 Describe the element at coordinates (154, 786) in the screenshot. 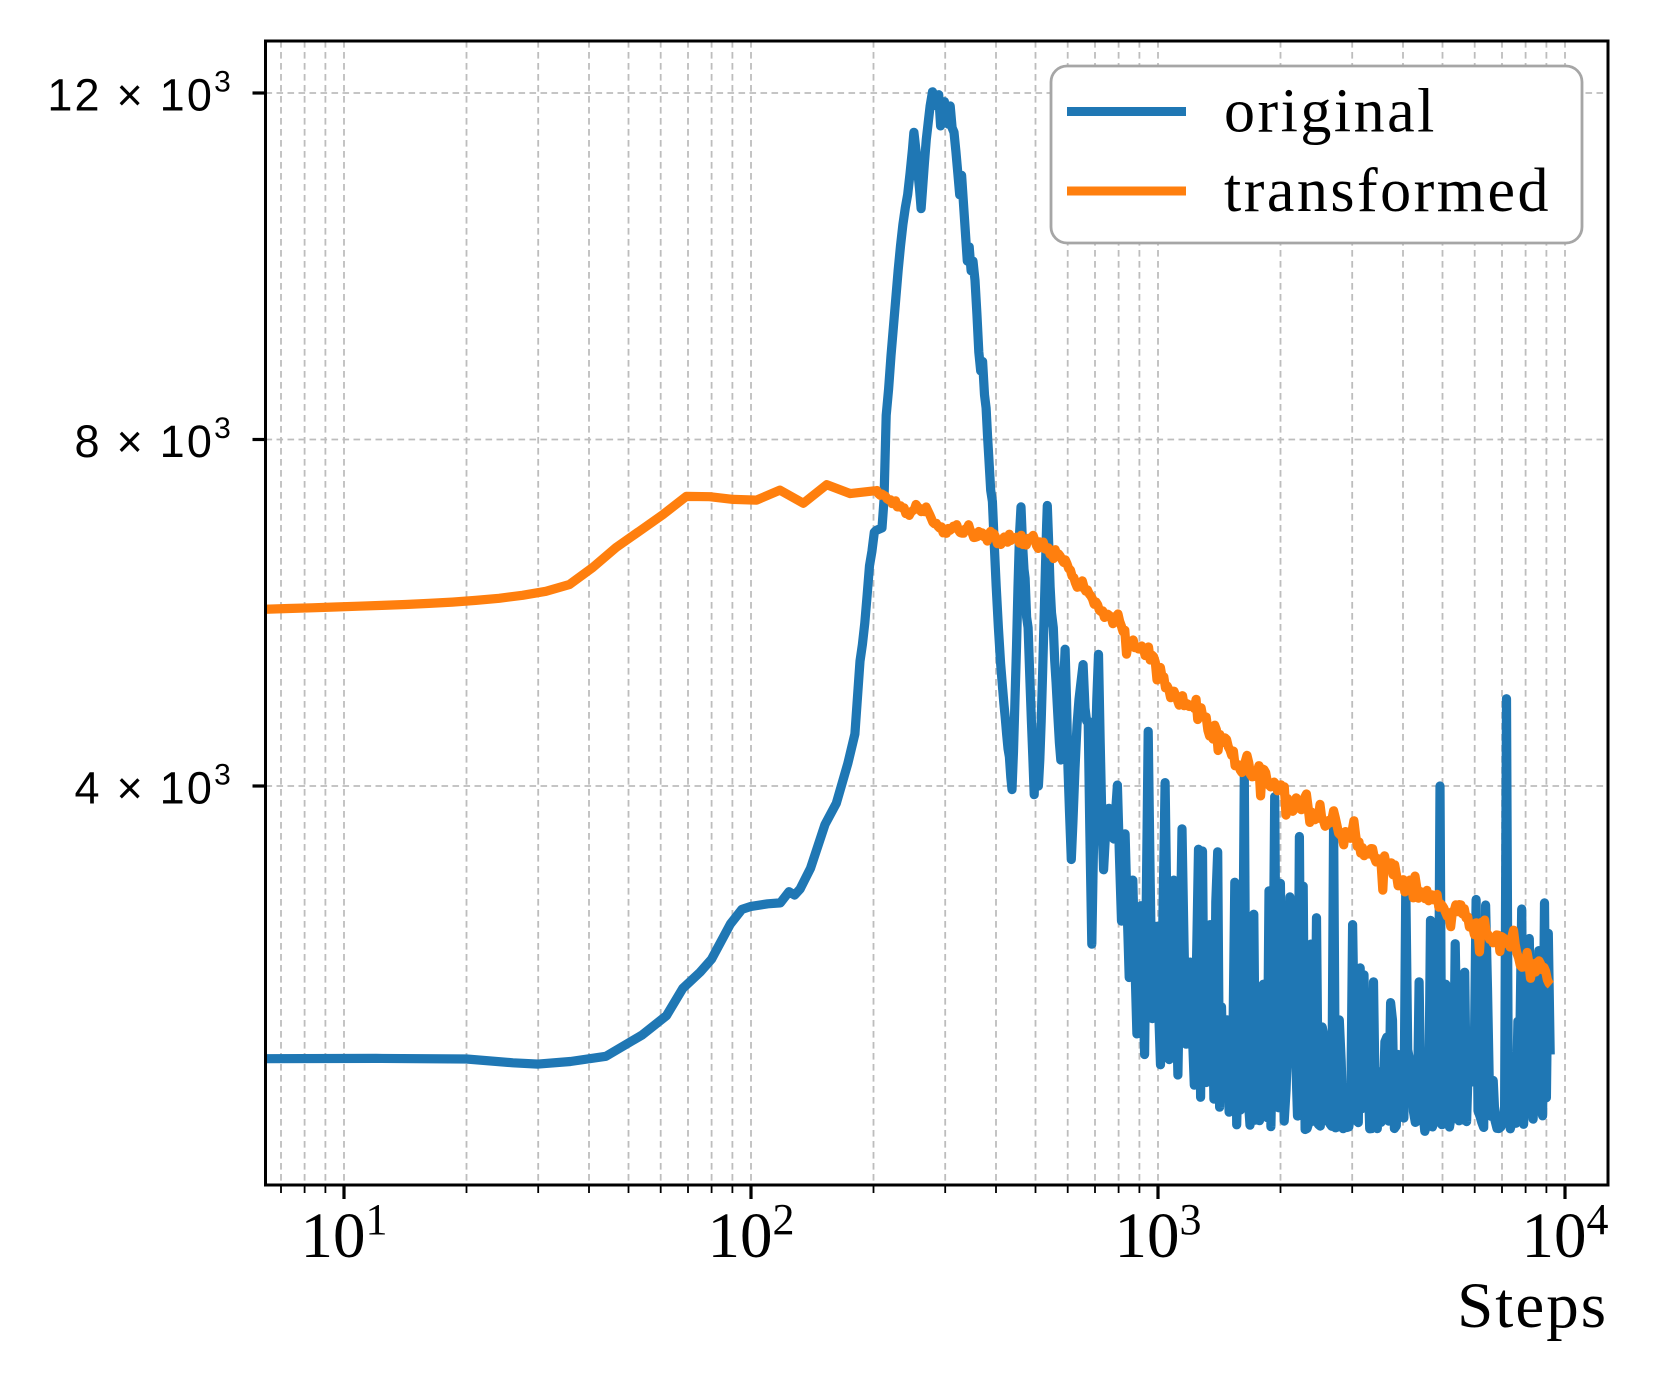

I see `svg-text: 4 × 103` at that location.